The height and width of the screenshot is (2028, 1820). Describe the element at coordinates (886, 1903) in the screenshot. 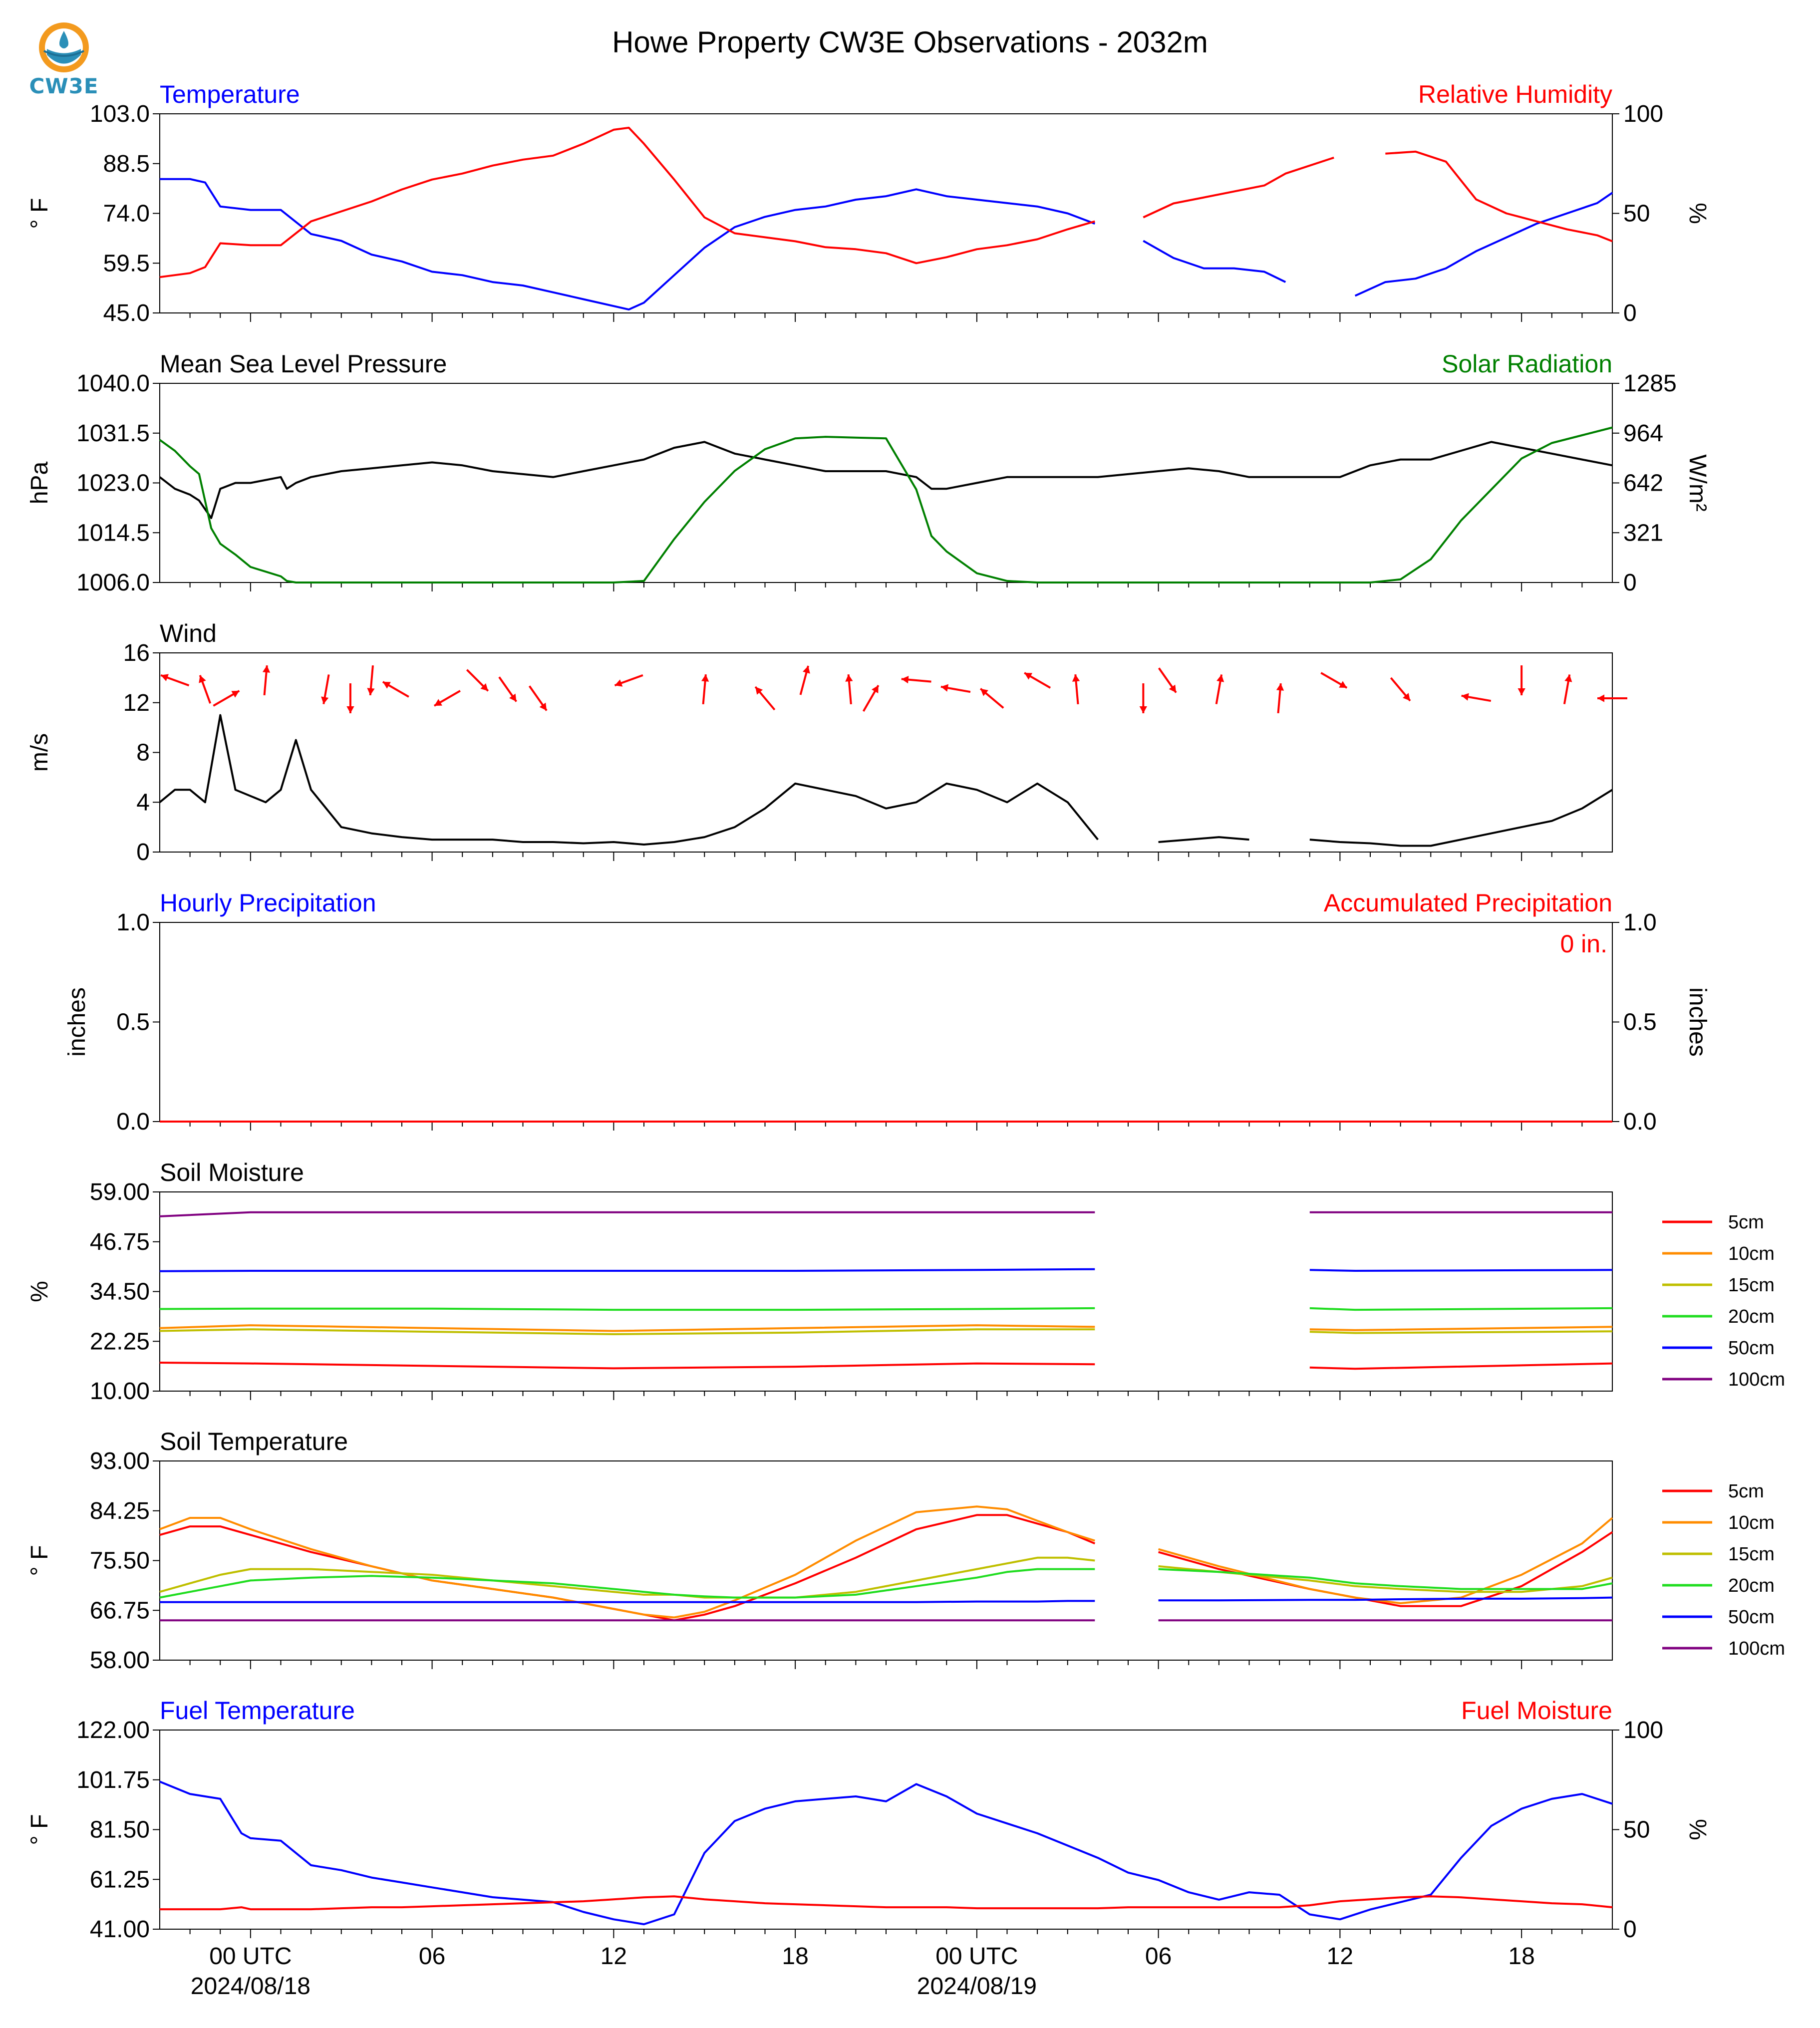

I see `panel-7-series-fuel-moisture` at that location.